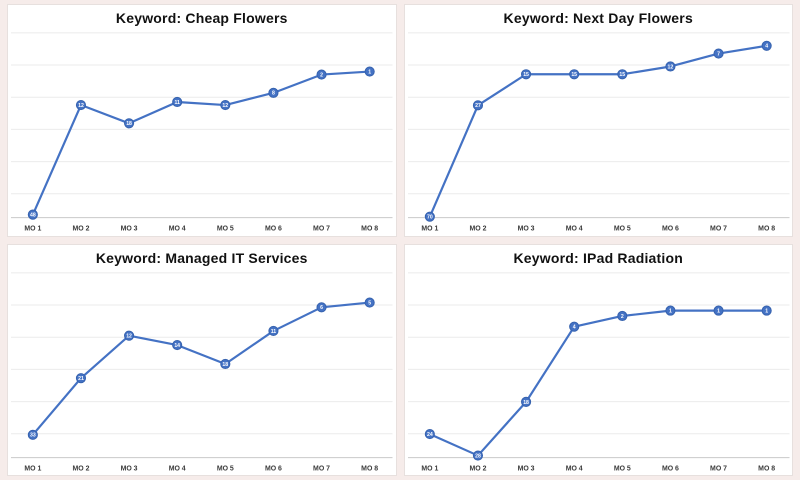  I want to click on series-line, so click(598, 383).